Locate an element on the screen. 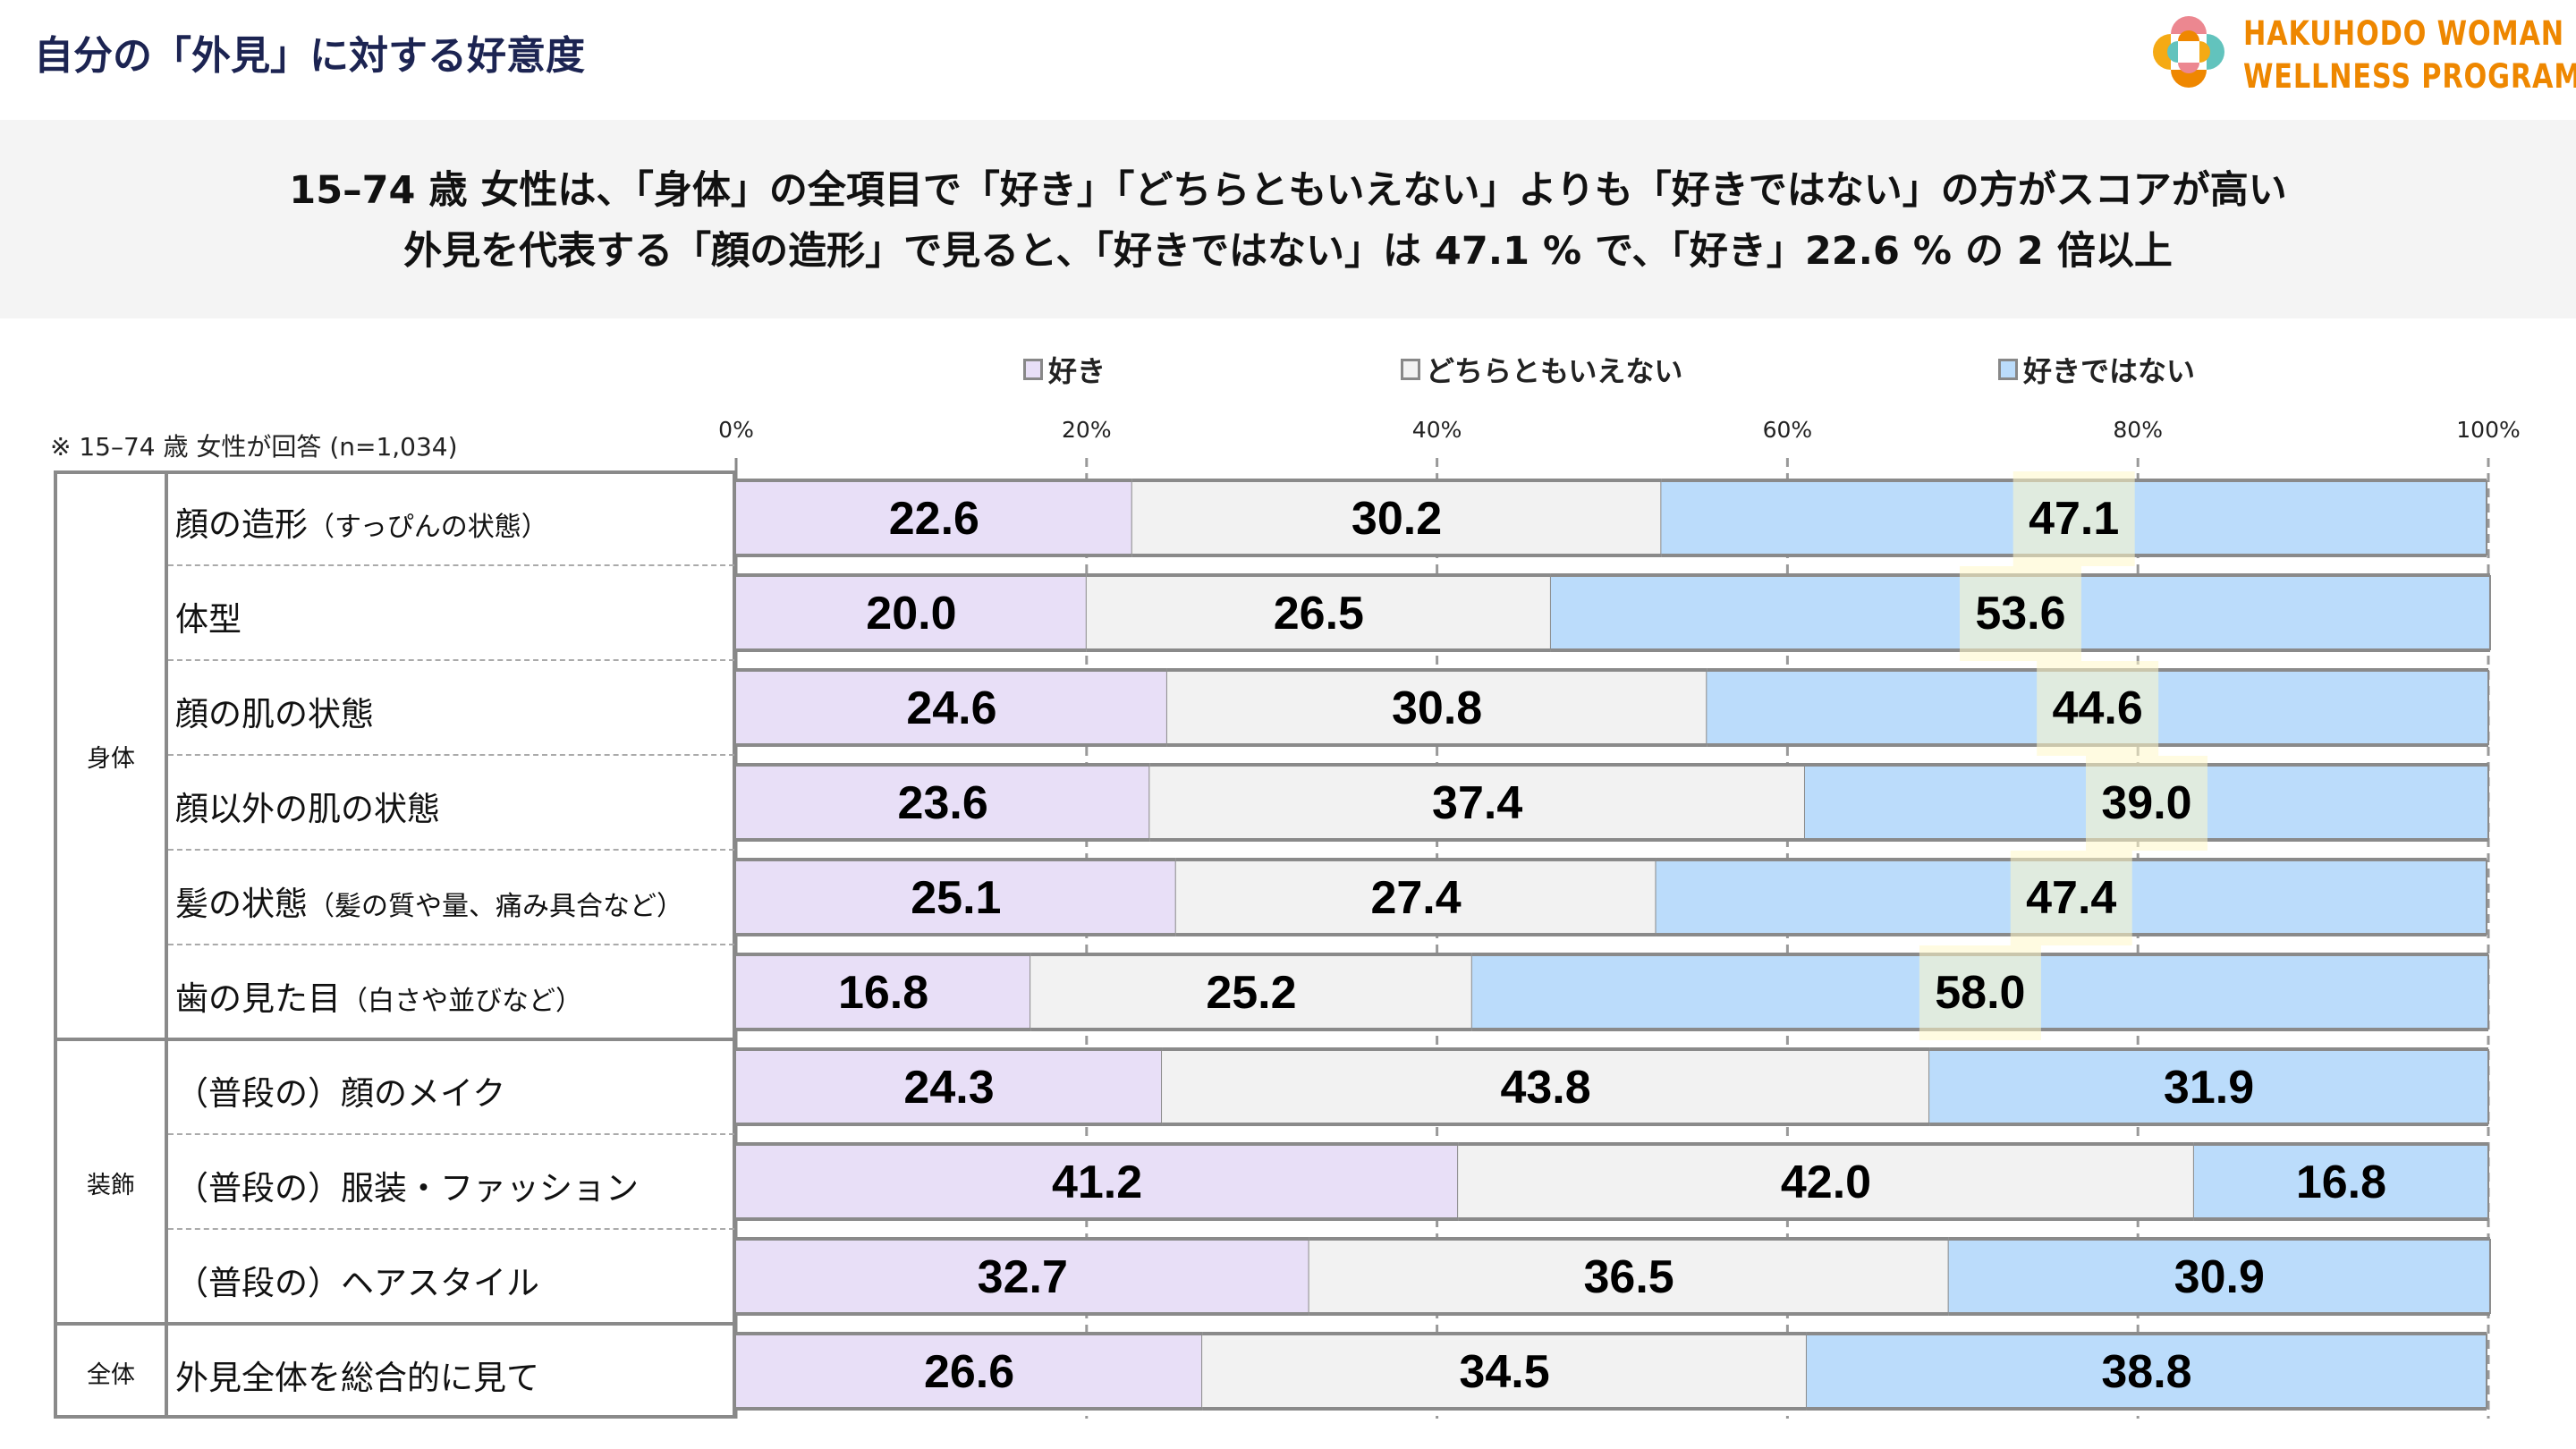 Image resolution: width=2576 pixels, height=1449 pixels. value-label: 44.6 is located at coordinates (2098, 708).